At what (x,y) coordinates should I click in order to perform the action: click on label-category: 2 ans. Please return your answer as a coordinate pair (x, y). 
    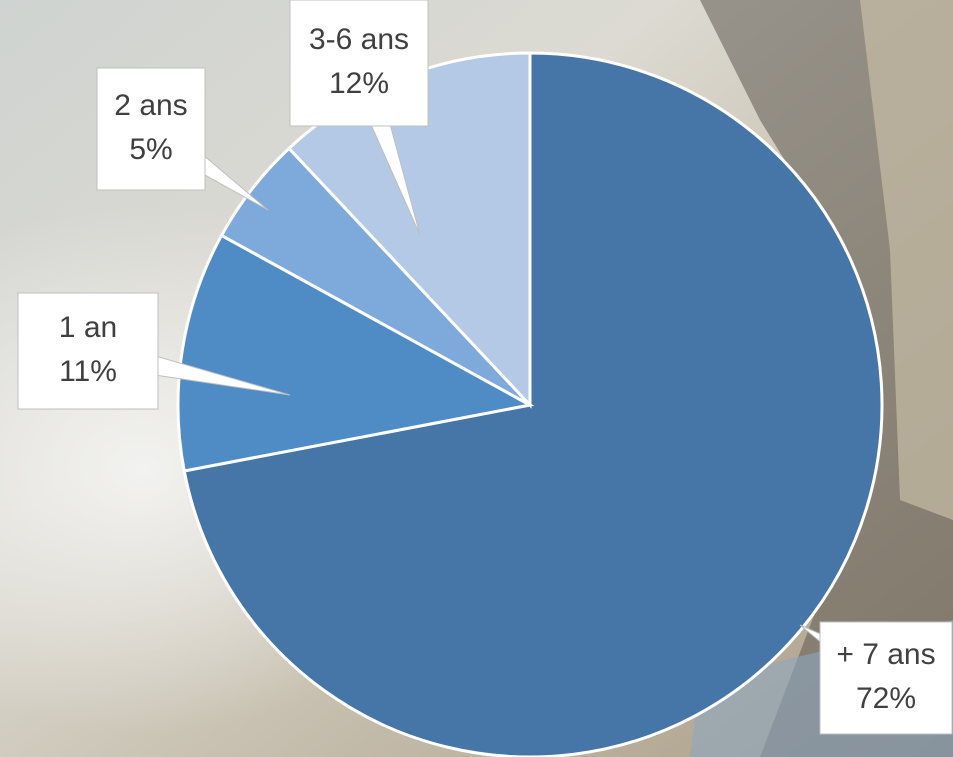
    Looking at the image, I should click on (150, 105).